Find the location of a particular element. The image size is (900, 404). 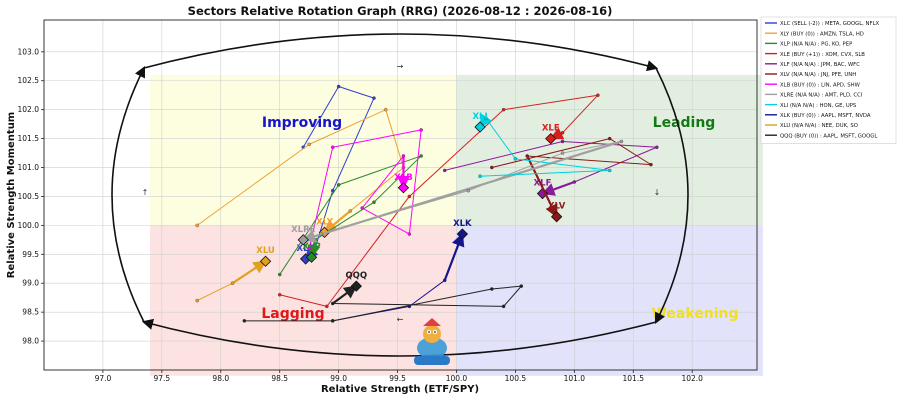

legend-box is located at coordinates (828, 80).